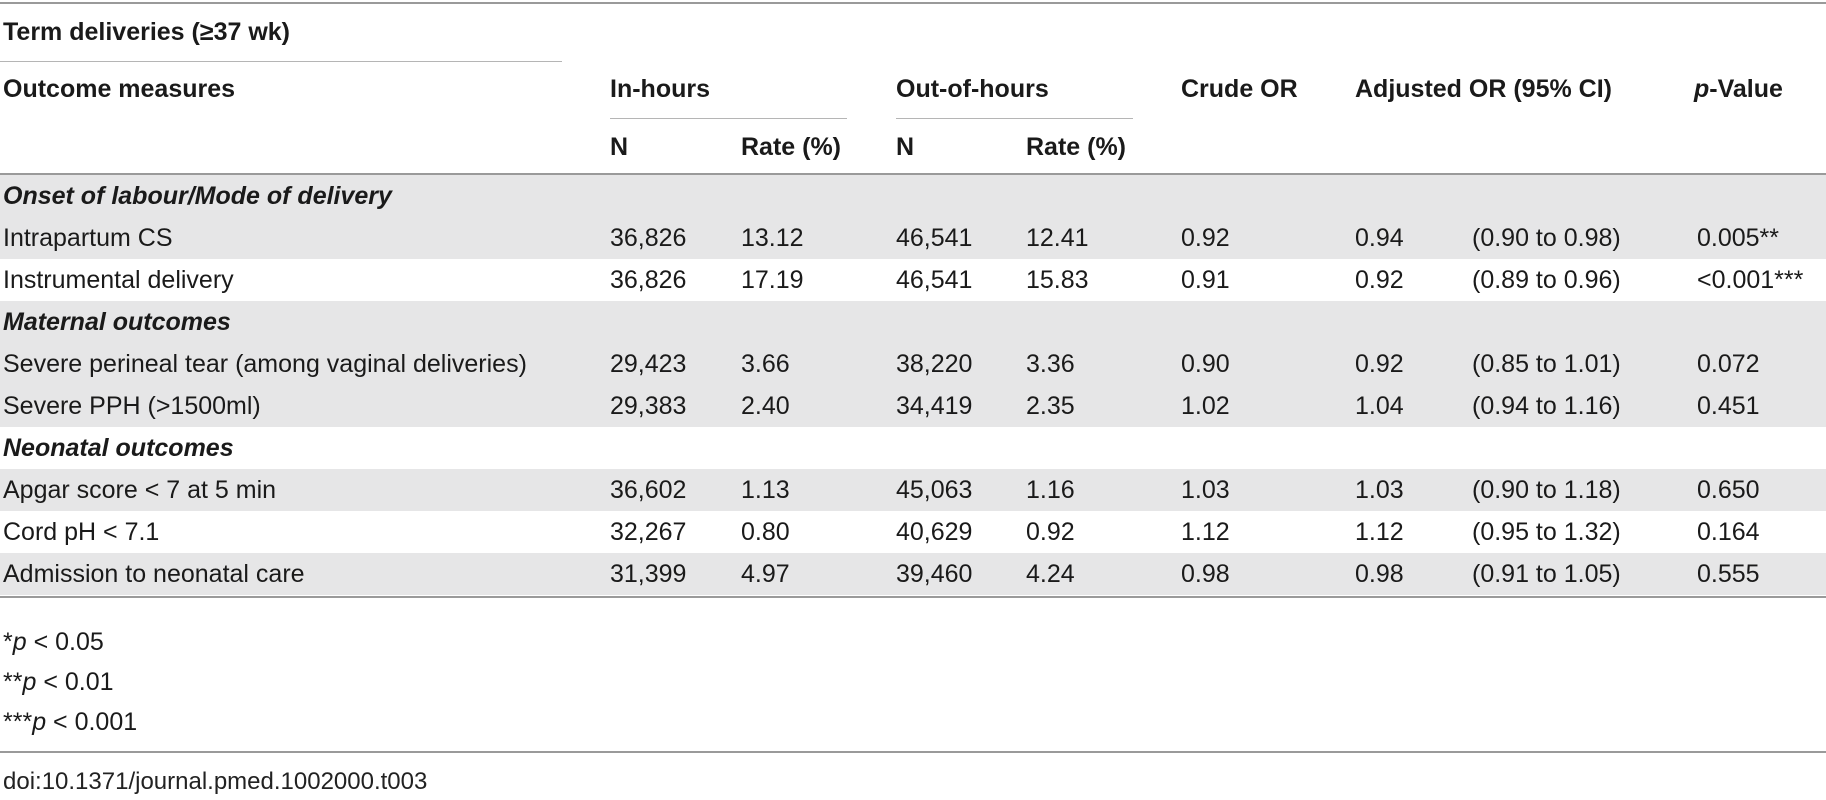  What do you see at coordinates (913, 448) in the screenshot?
I see `section-header-neonatal: Neonatal outcomes` at bounding box center [913, 448].